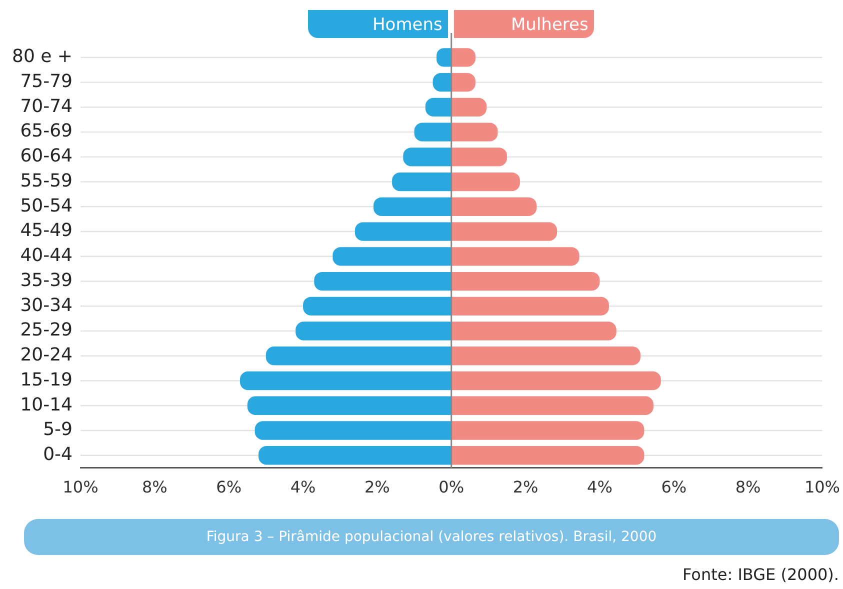 Image resolution: width=843 pixels, height=589 pixels. I want to click on legend-tab: Homens, so click(378, 24).